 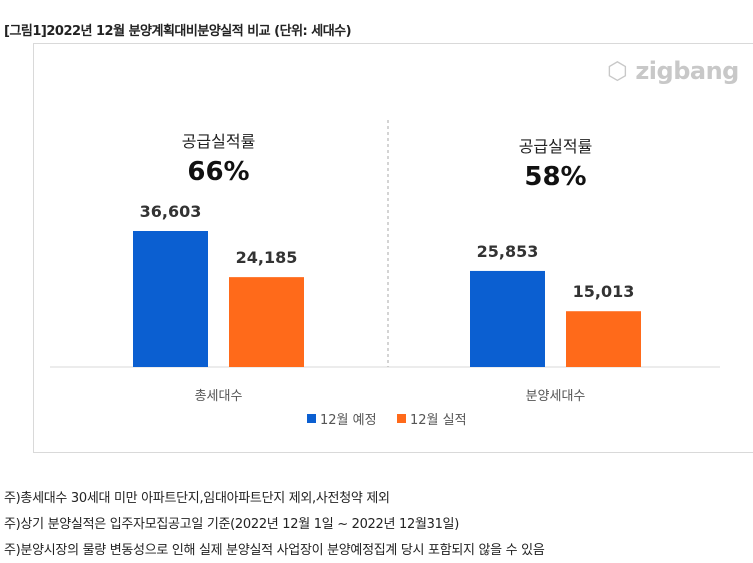 I want to click on zigbang-logo: ⬡ zigbang, so click(x=673, y=71).